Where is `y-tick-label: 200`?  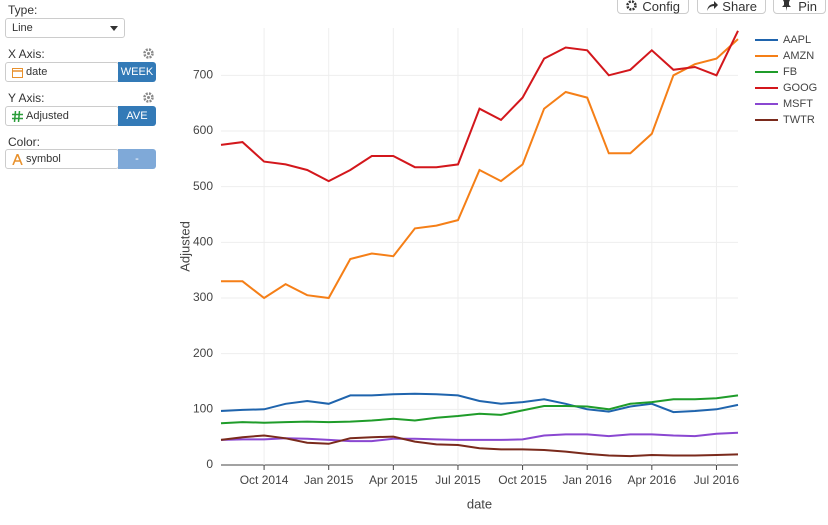
y-tick-label: 200 is located at coordinates (203, 353).